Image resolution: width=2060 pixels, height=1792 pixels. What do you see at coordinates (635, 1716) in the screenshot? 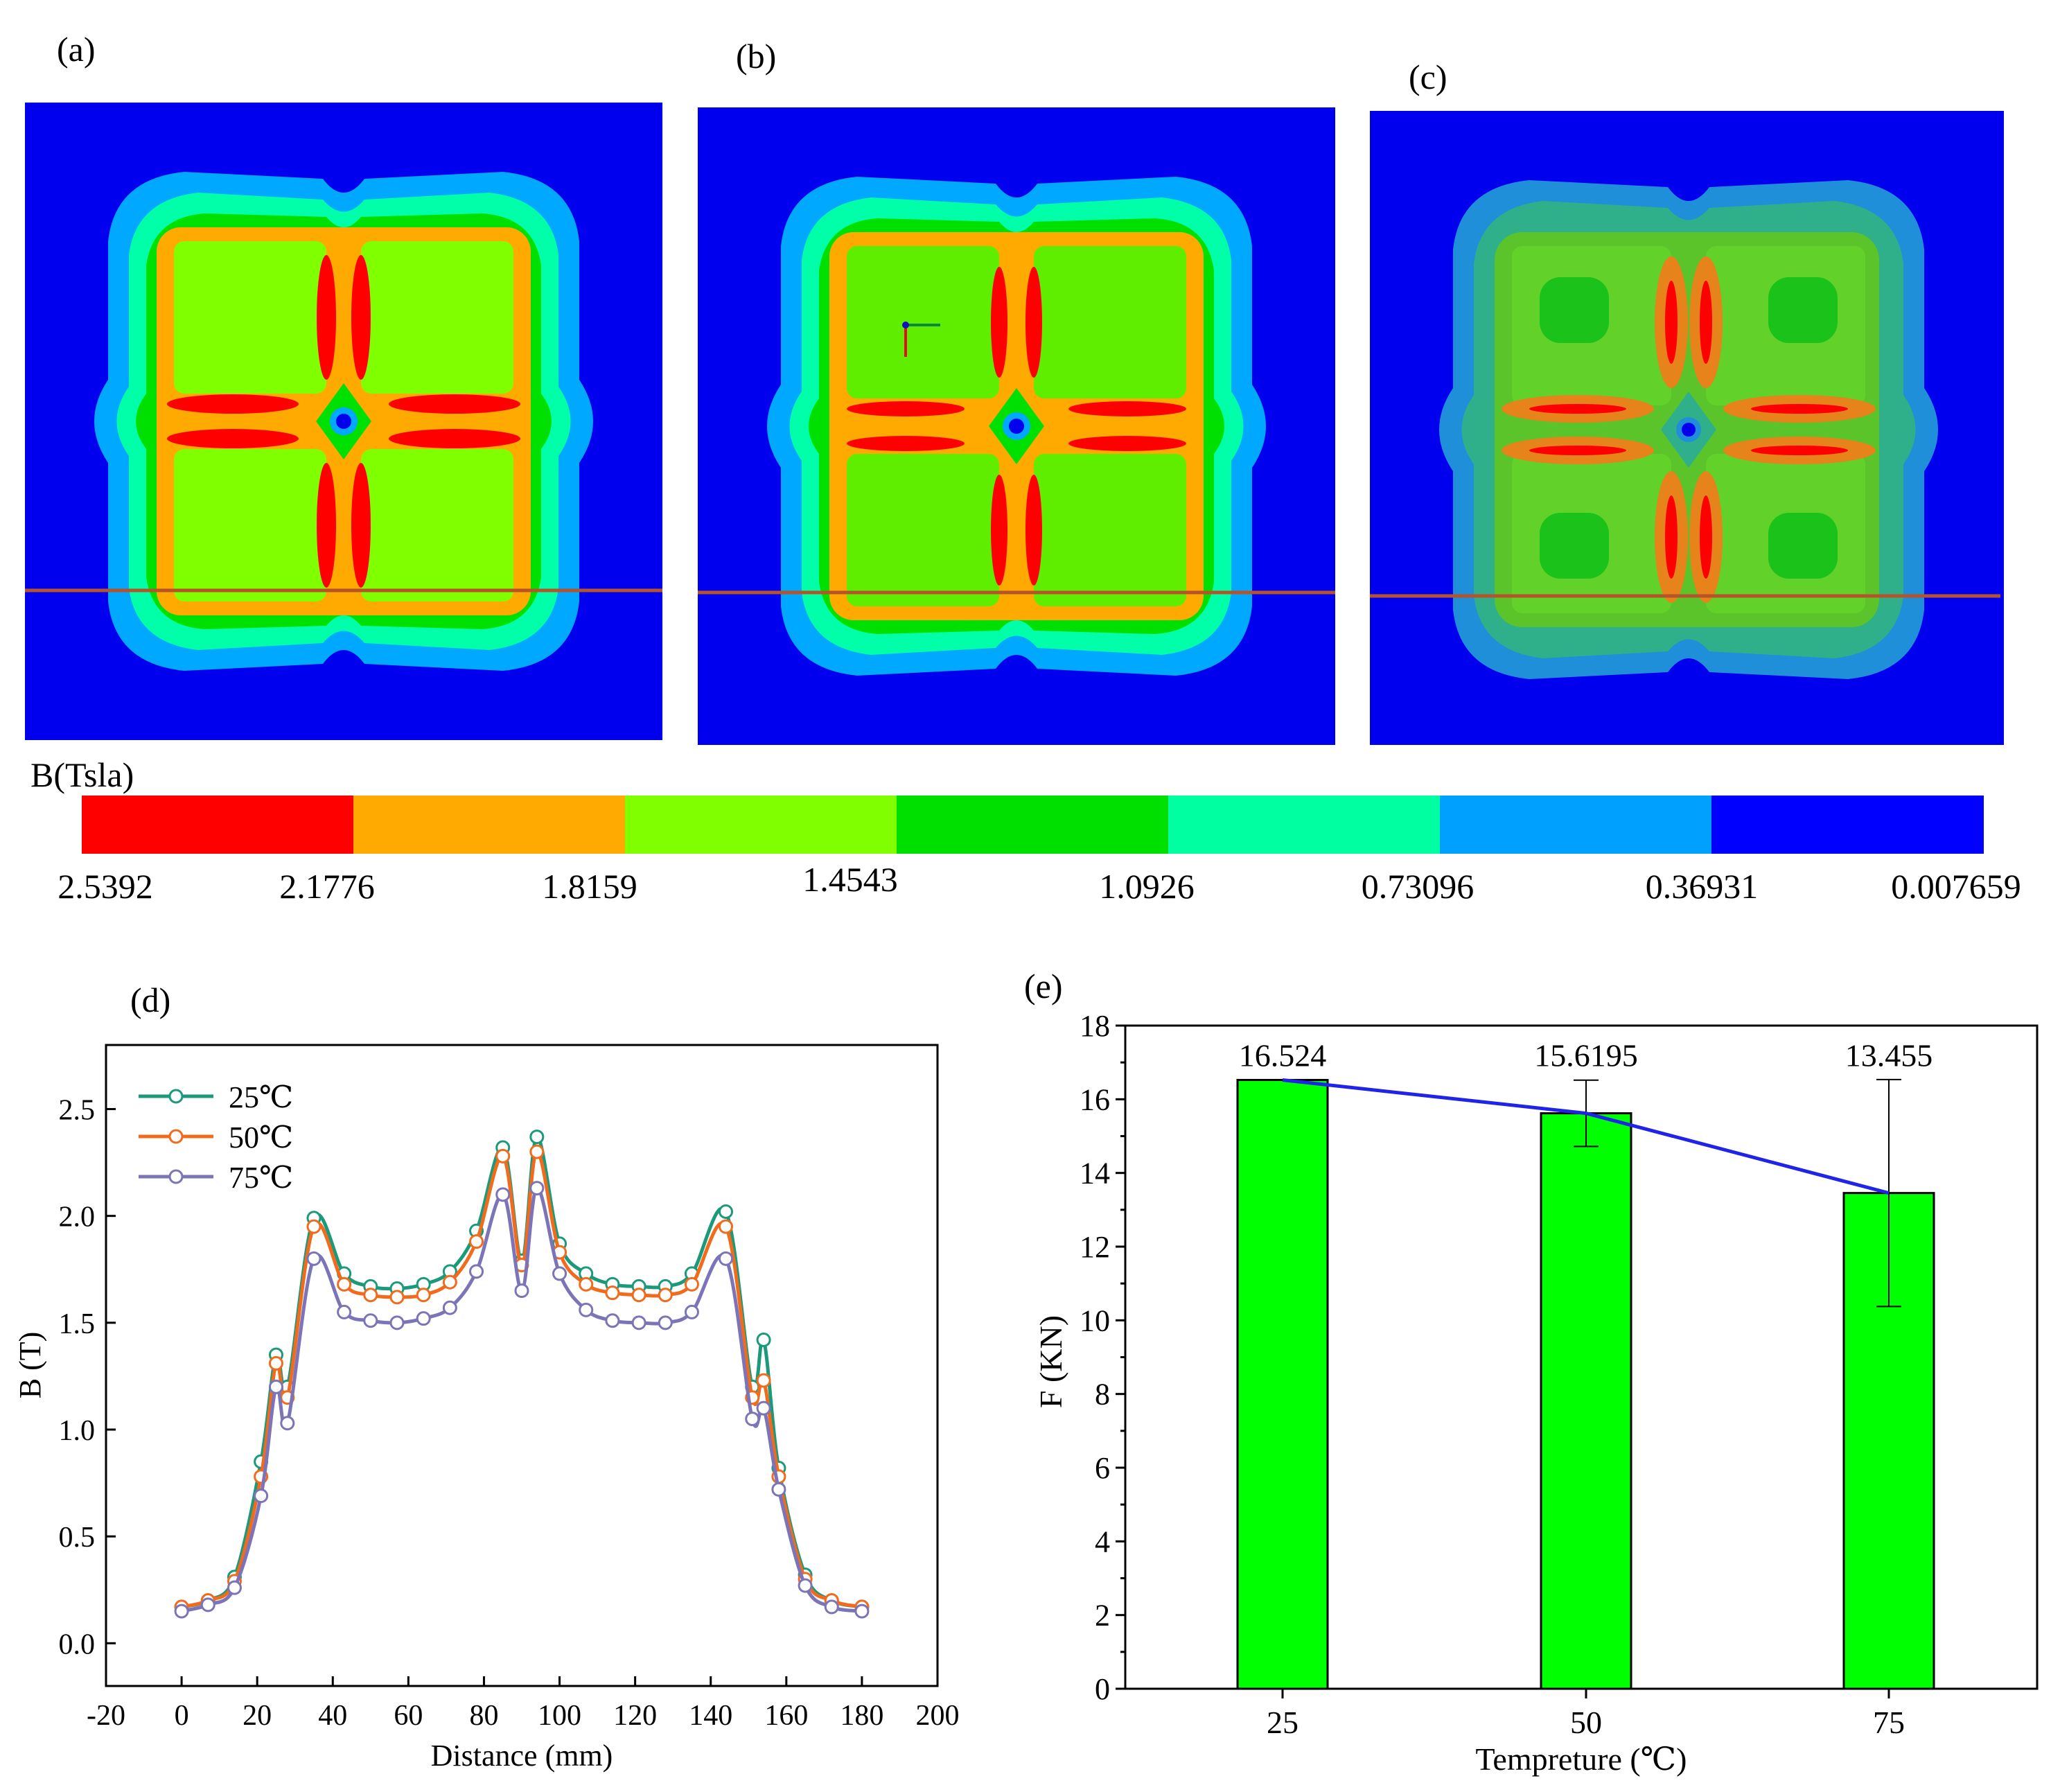
I see `x-tick-label-d: 120` at bounding box center [635, 1716].